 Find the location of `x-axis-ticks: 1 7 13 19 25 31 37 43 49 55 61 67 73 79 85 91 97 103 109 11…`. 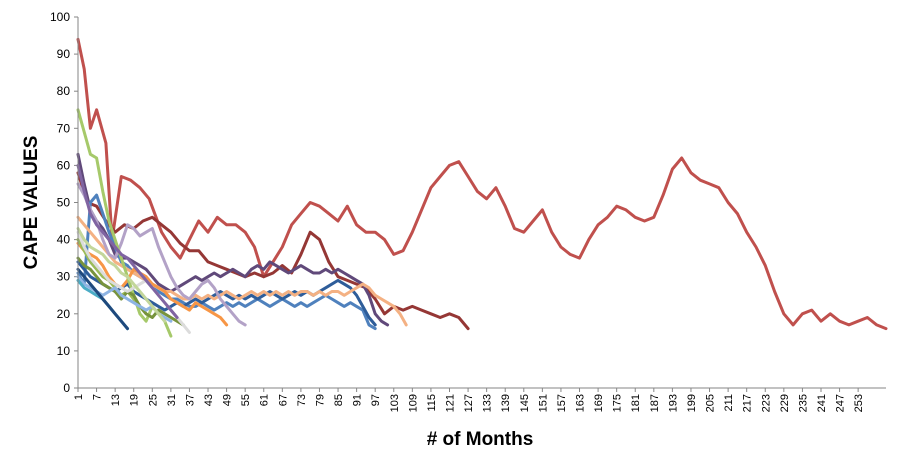

x-axis-ticks: 1 7 13 19 25 31 37 43 49 55 61 67 73 79 85 91 97 103 109 11… is located at coordinates (469, 400).